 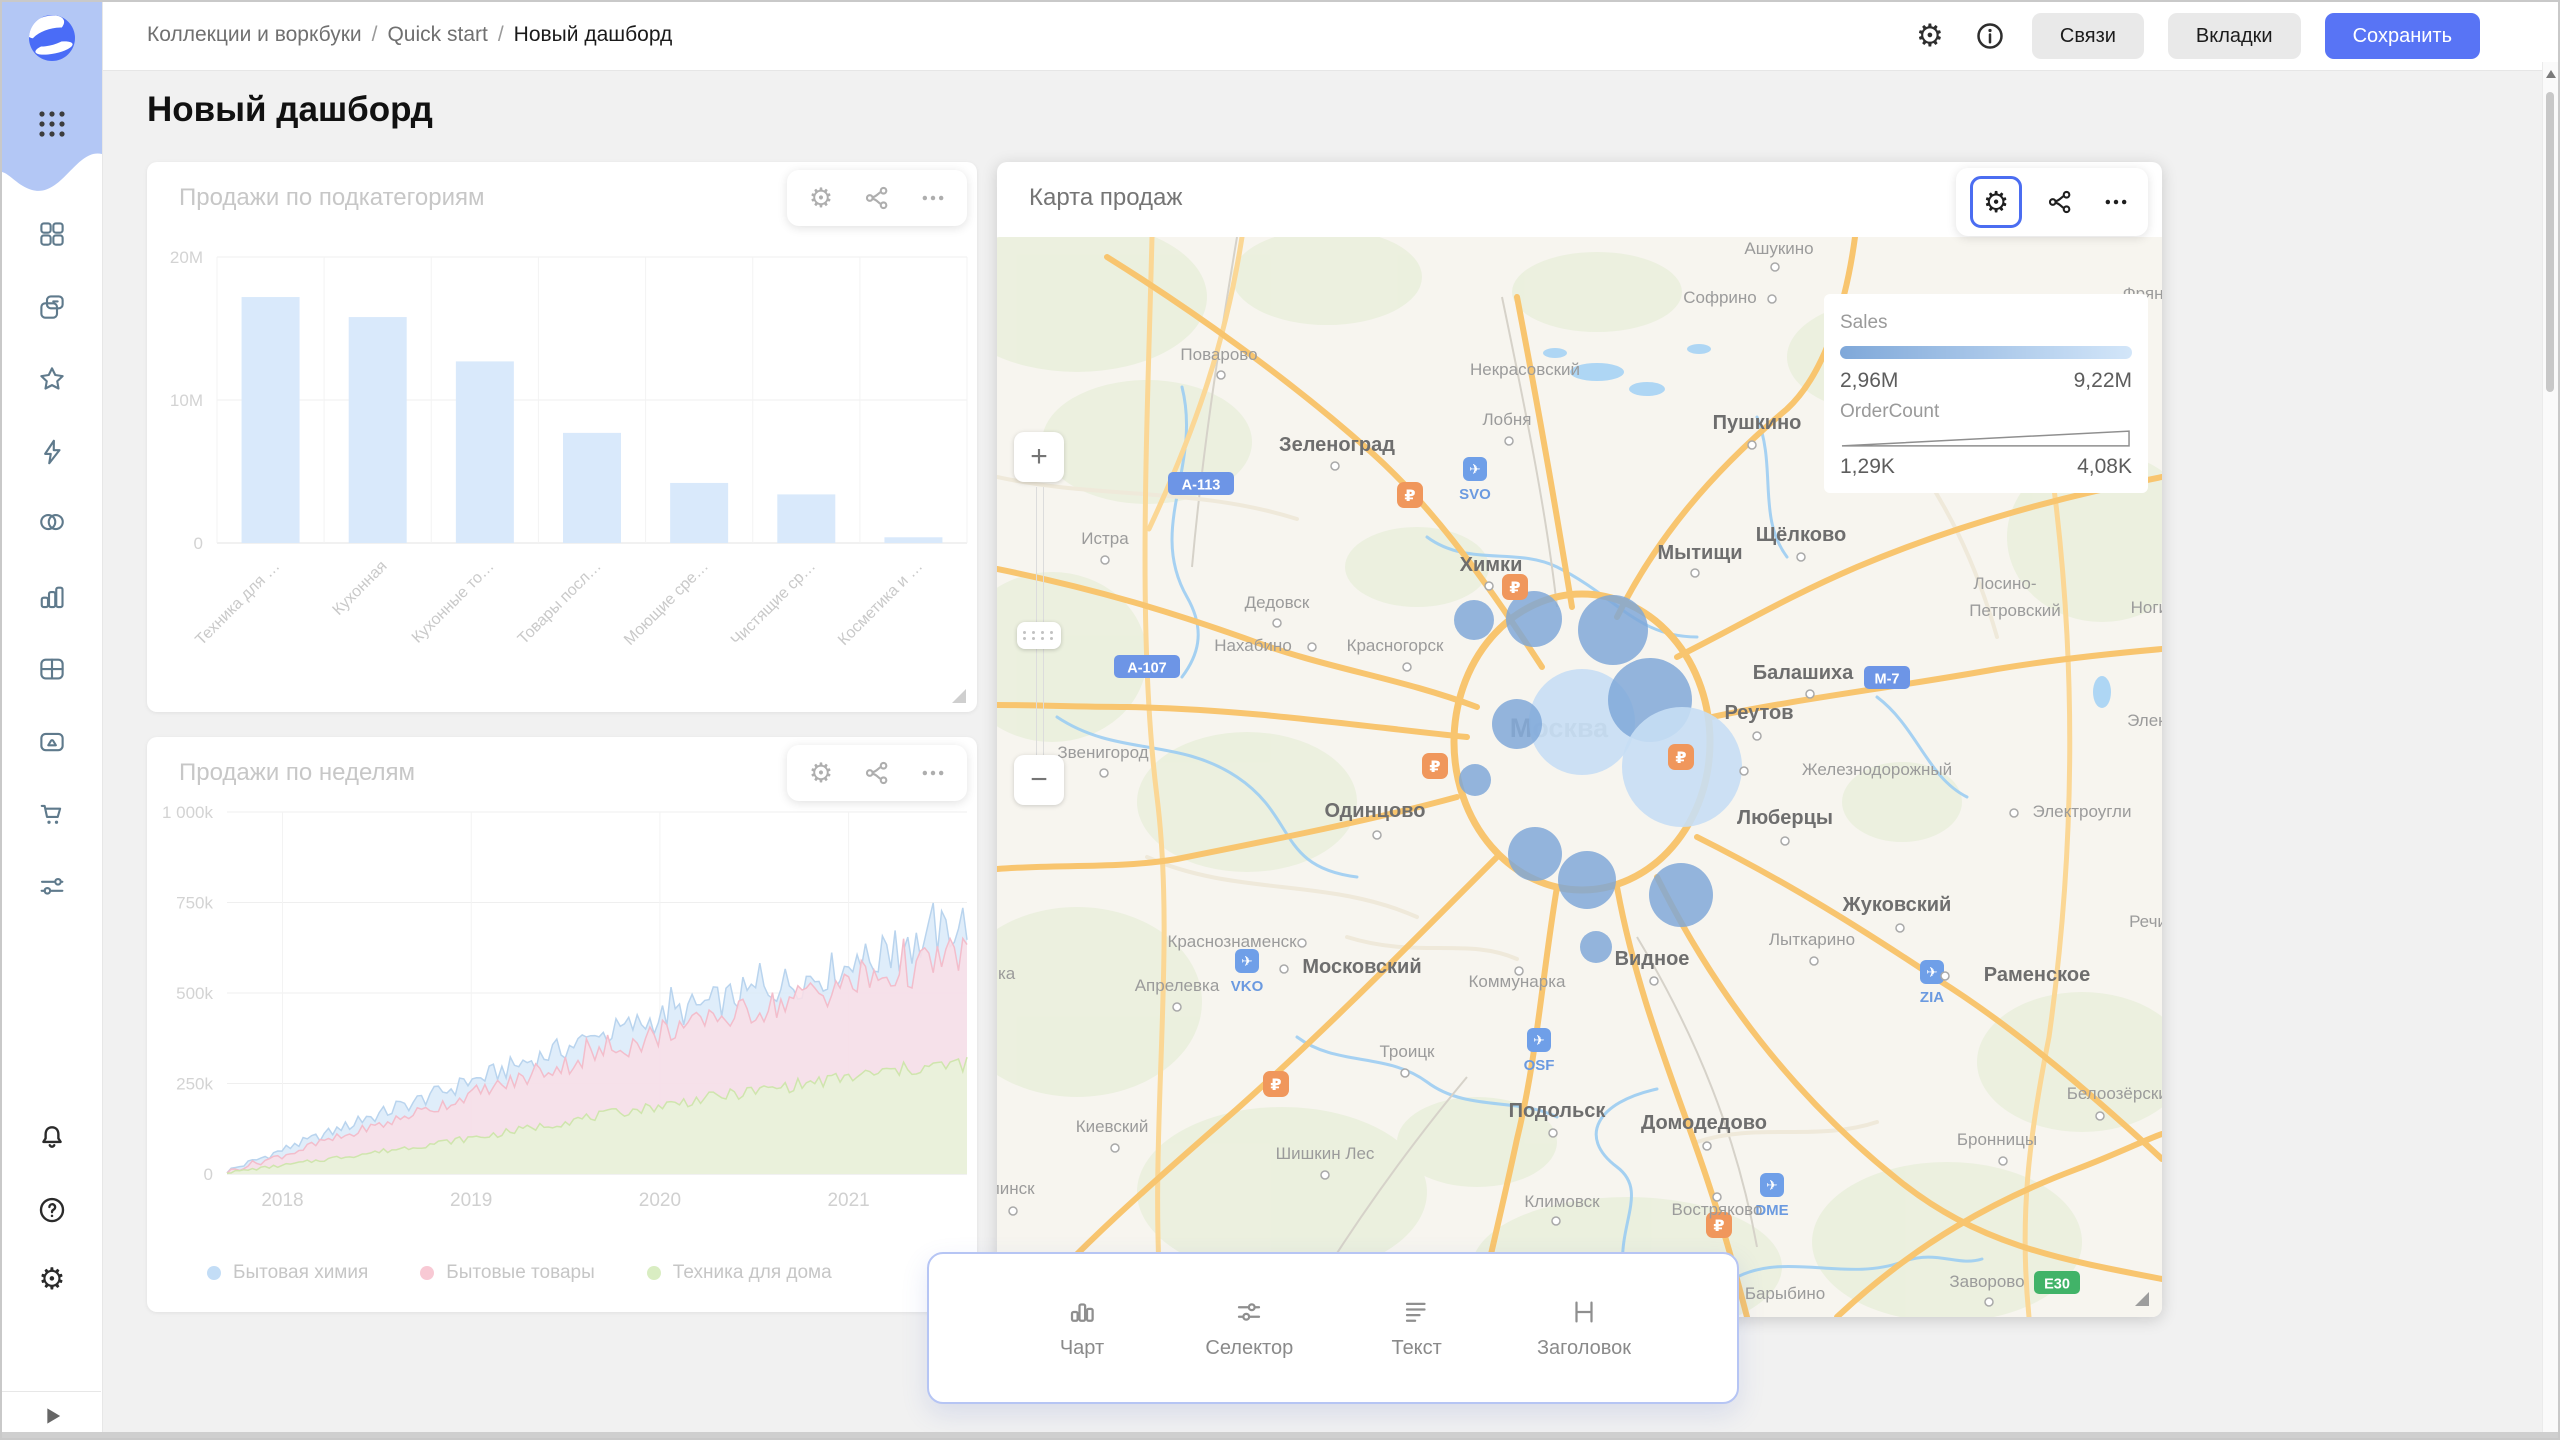 What do you see at coordinates (287, 1273) in the screenshot?
I see `legend-item: Бытовая химия` at bounding box center [287, 1273].